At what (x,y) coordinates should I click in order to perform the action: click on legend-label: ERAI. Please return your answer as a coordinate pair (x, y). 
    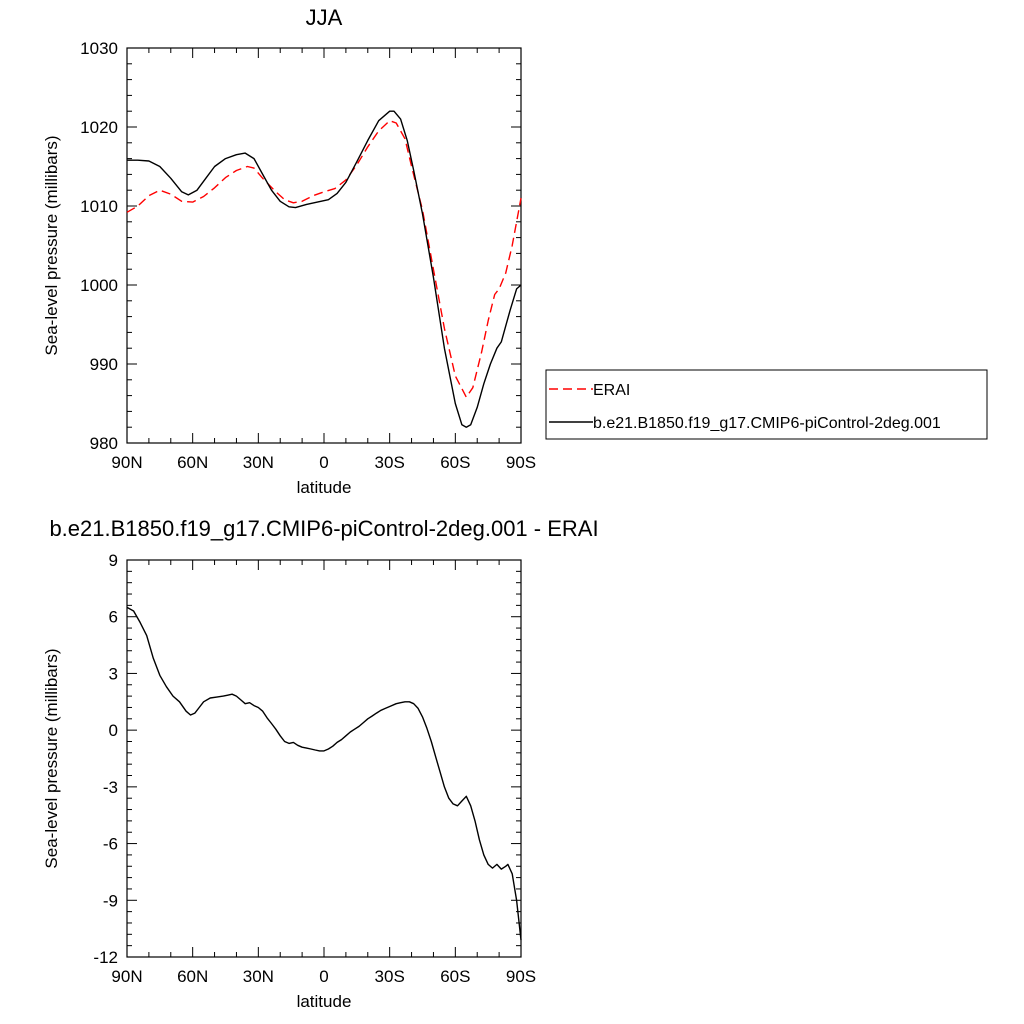
    Looking at the image, I should click on (611, 390).